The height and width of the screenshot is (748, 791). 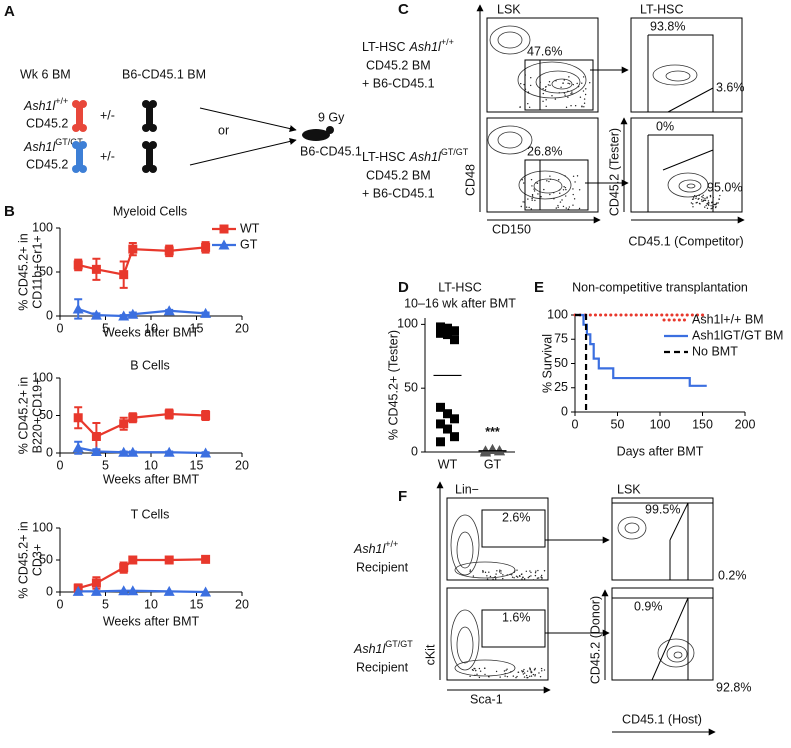 I want to click on gate-percent: 26.8%, so click(x=544, y=151).